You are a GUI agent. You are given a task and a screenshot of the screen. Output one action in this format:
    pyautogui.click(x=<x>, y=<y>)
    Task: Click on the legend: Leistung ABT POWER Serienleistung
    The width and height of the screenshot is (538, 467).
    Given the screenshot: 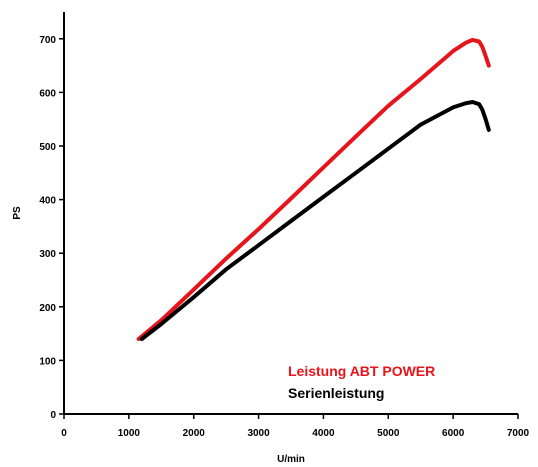 What is the action you would take?
    pyautogui.click(x=361, y=382)
    